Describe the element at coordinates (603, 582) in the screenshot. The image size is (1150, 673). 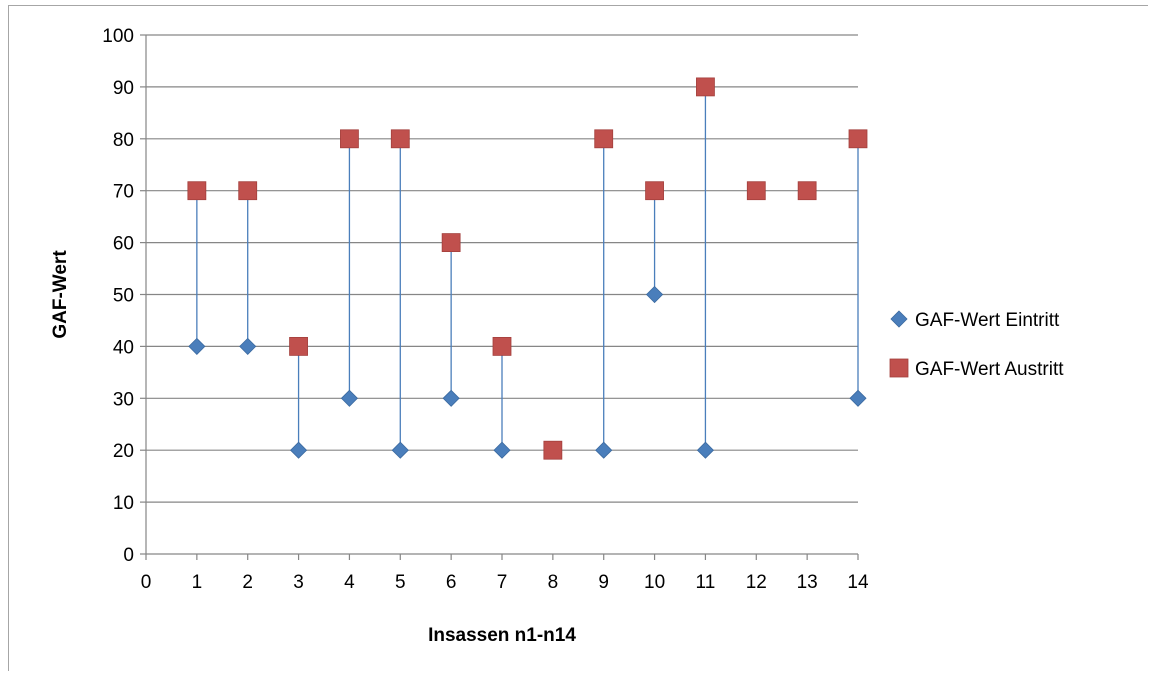
I see `x-tick-label: 9` at that location.